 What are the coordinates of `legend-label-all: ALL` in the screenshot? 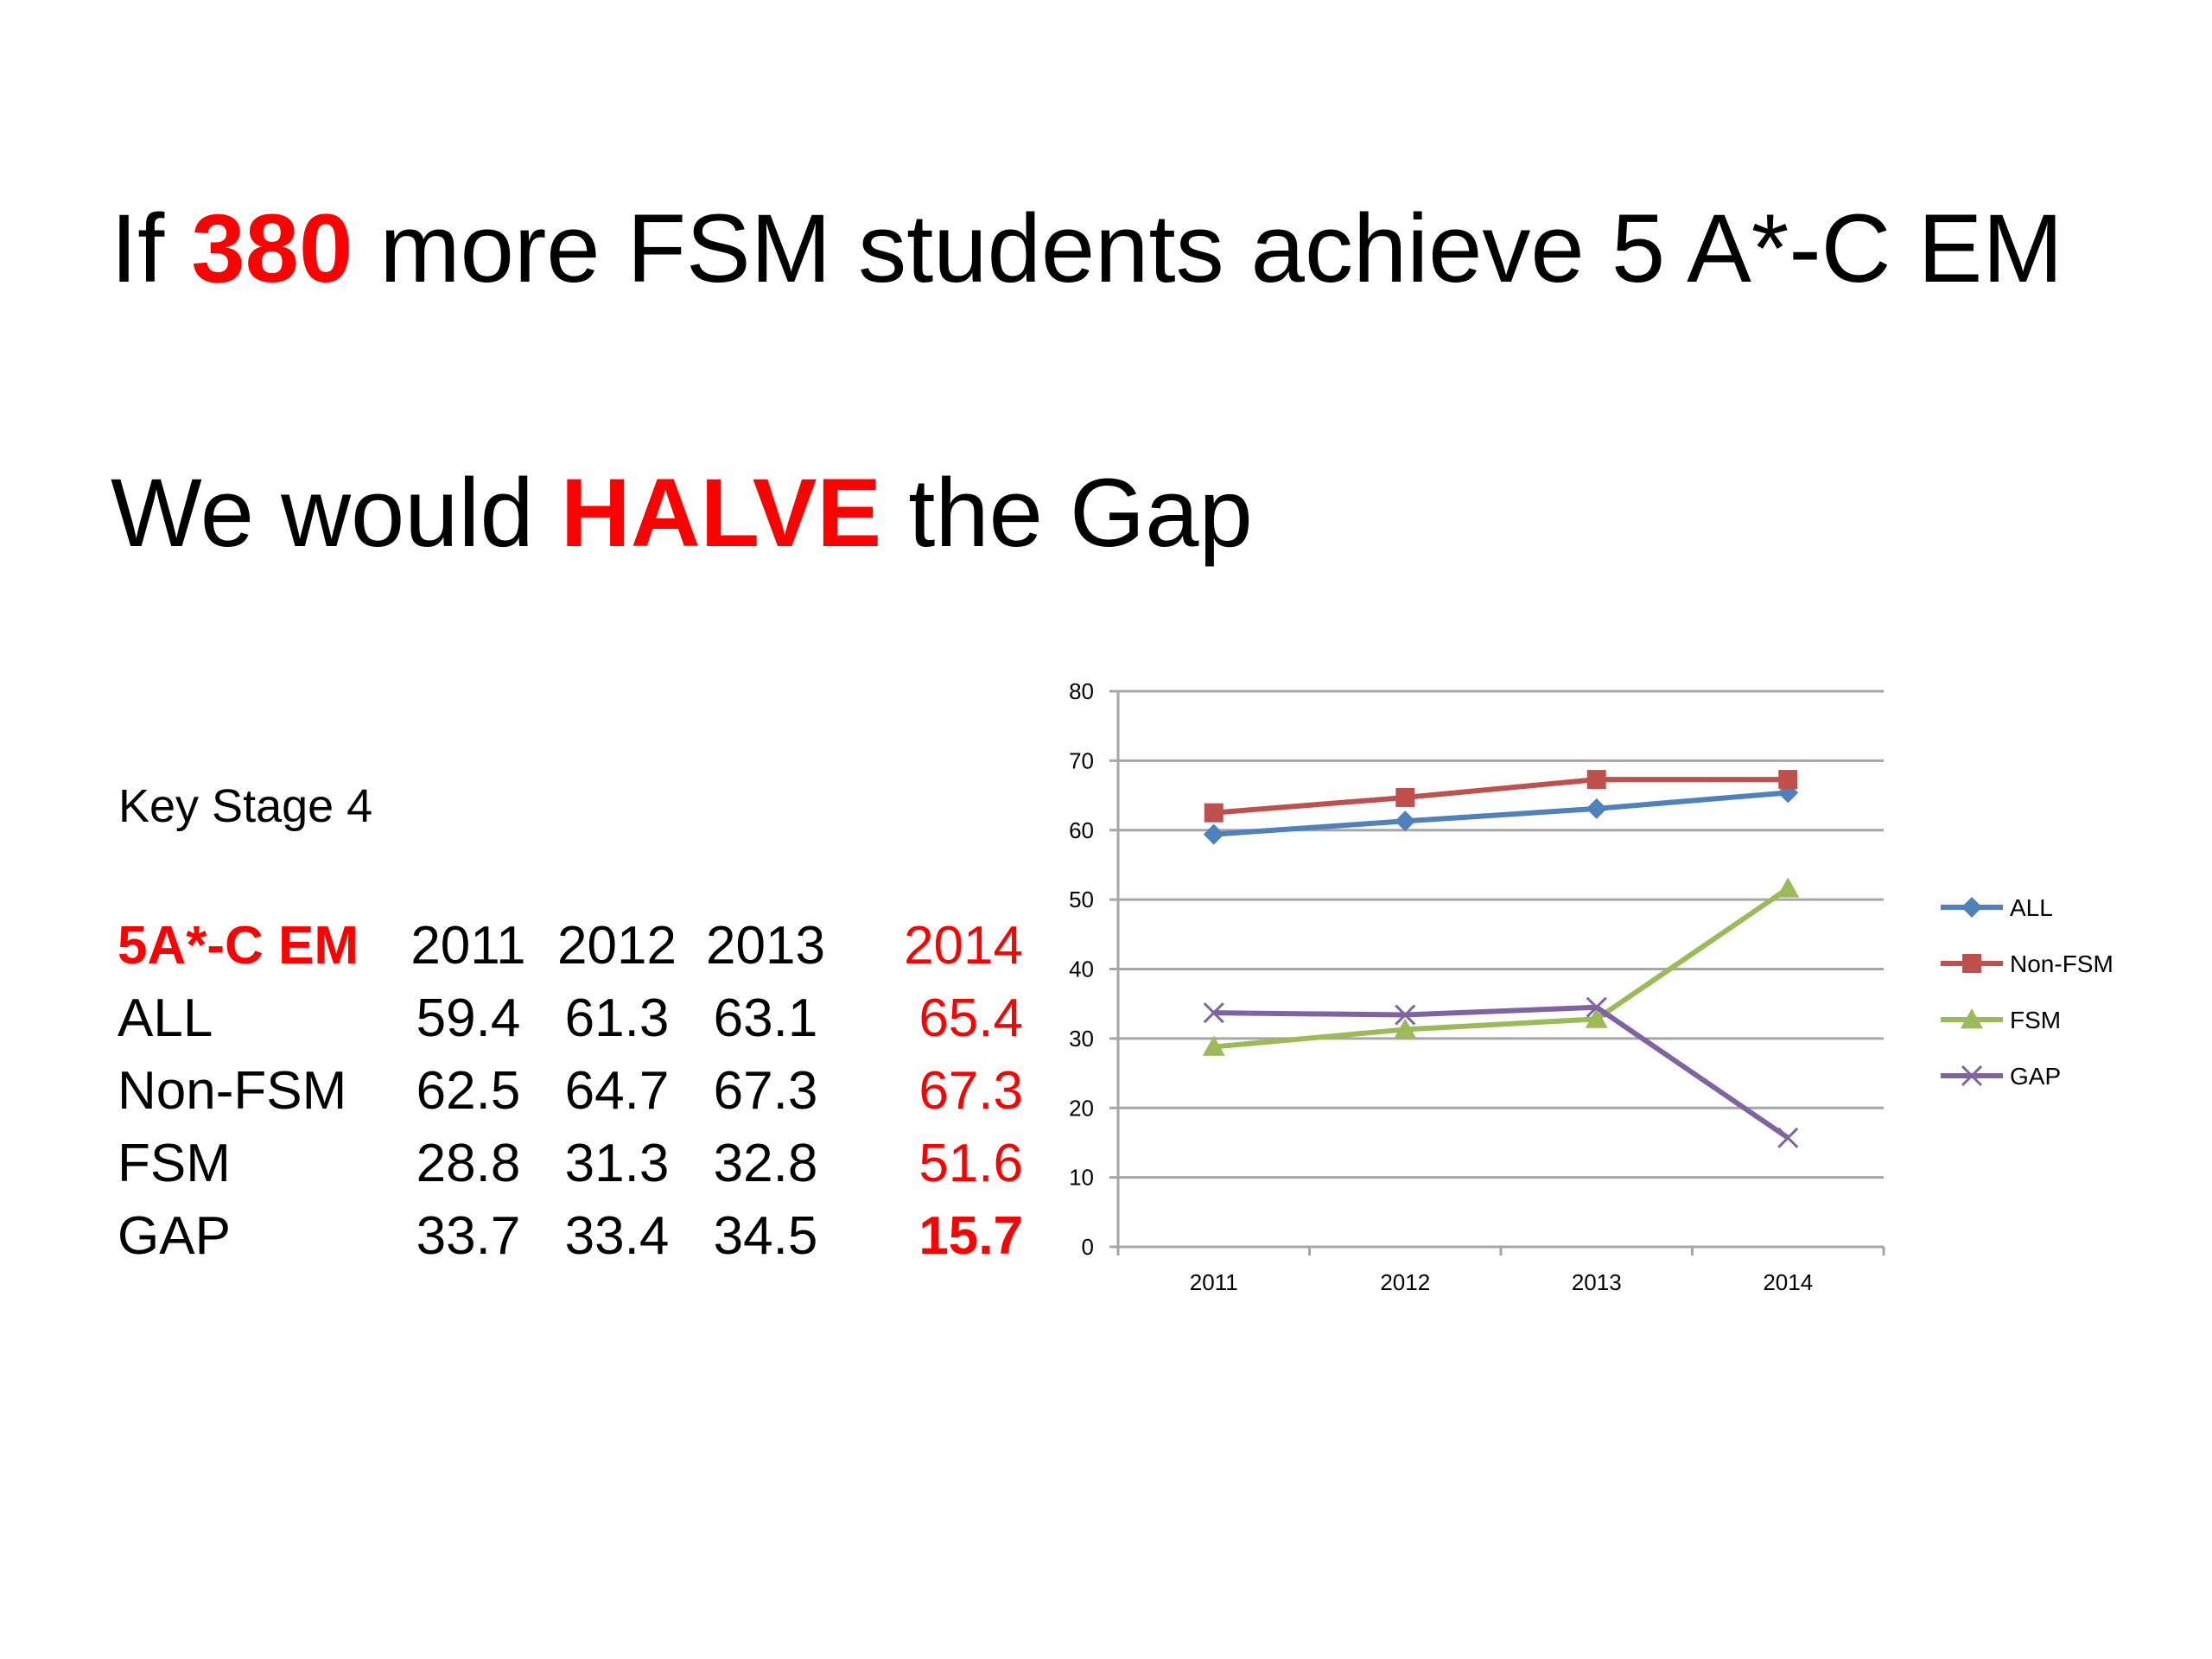 It's located at (2032, 907).